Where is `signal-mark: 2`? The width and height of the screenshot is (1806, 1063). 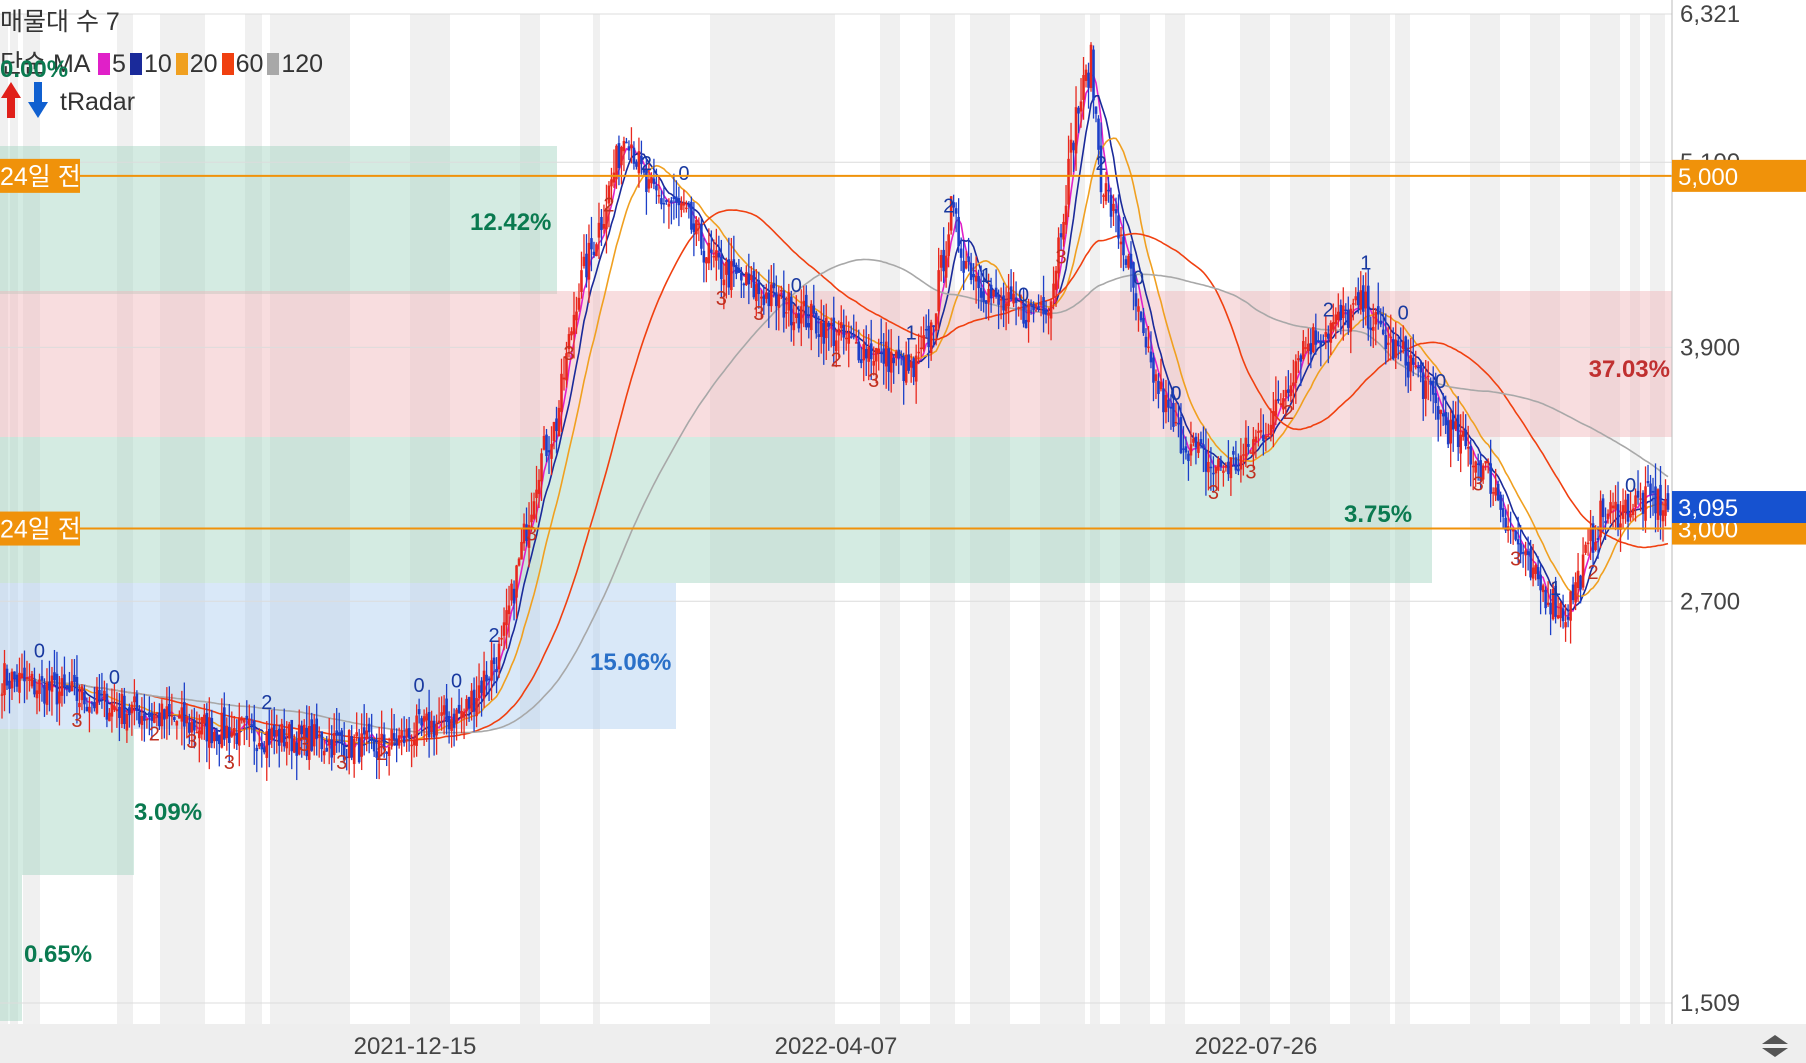 signal-mark: 2 is located at coordinates (1328, 311).